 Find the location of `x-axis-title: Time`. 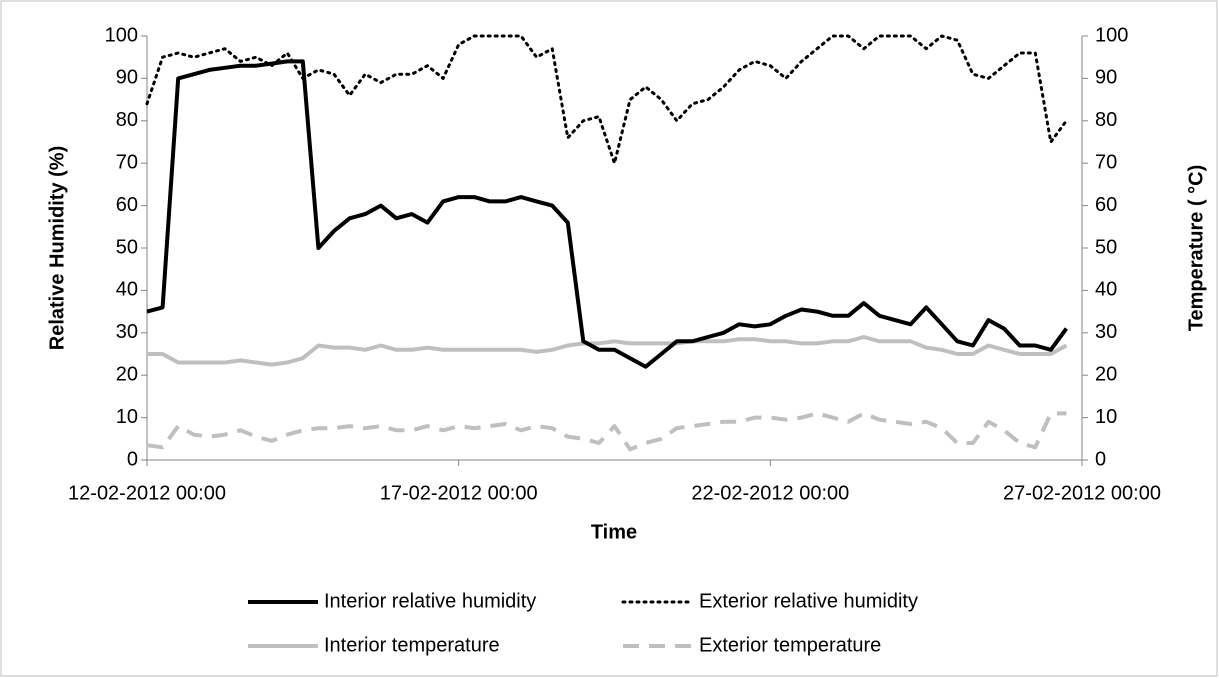

x-axis-title: Time is located at coordinates (614, 532).